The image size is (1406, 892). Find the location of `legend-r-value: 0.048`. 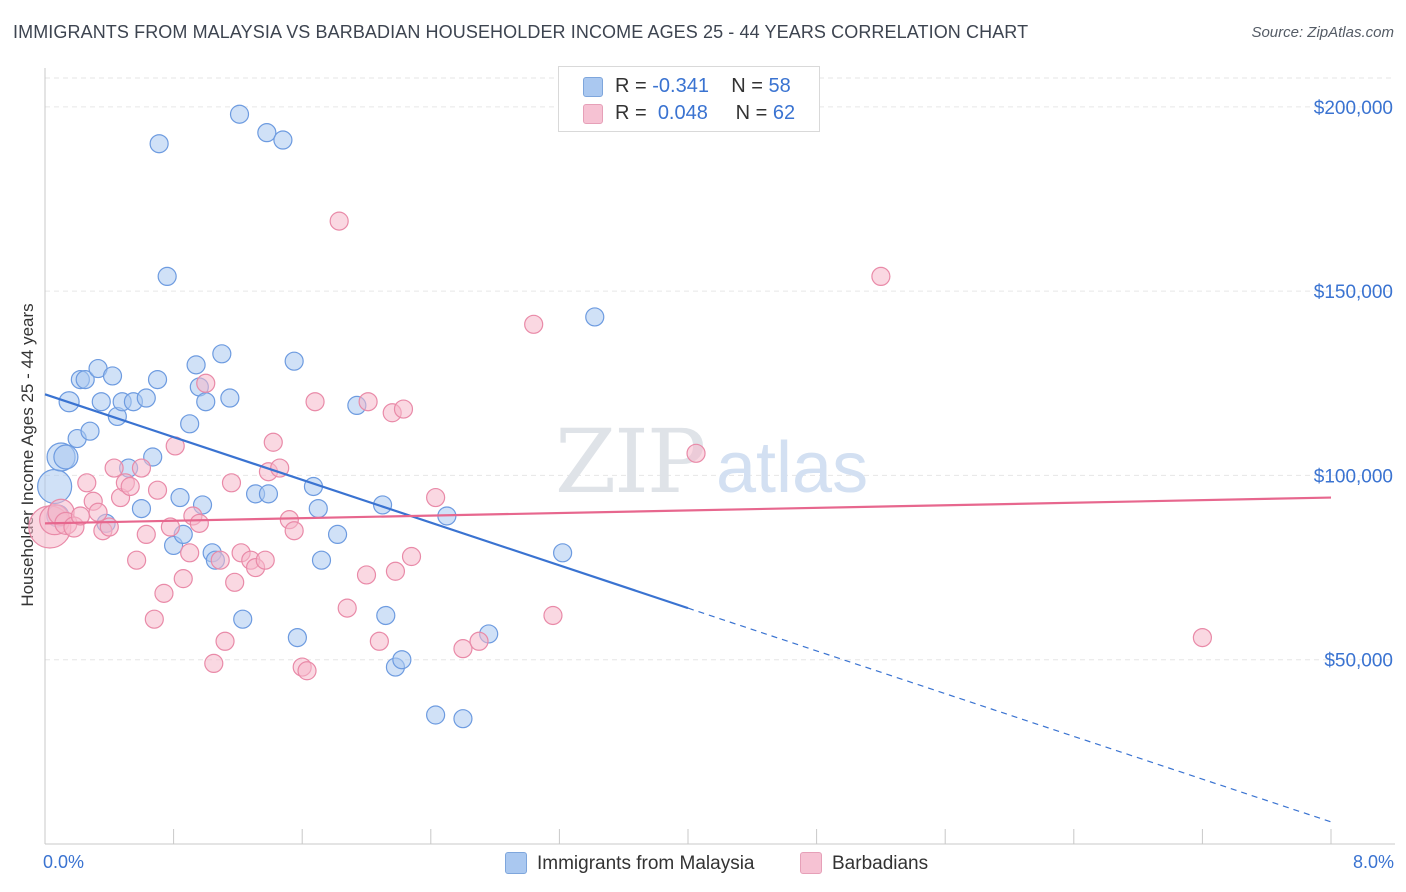

legend-r-value: 0.048 is located at coordinates (682, 113).